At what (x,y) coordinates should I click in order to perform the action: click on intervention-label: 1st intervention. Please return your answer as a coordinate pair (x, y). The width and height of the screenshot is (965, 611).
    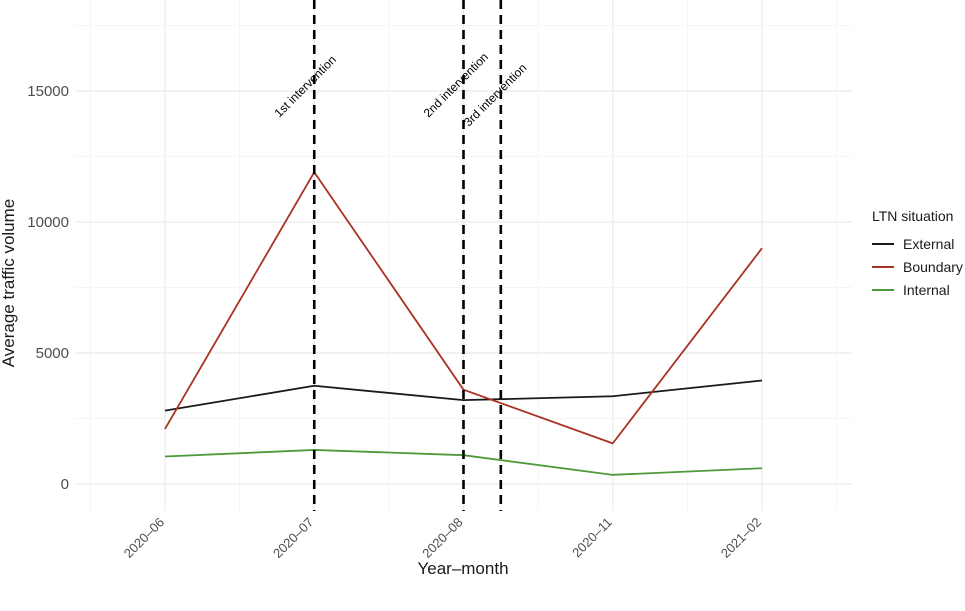
    Looking at the image, I should click on (304, 86).